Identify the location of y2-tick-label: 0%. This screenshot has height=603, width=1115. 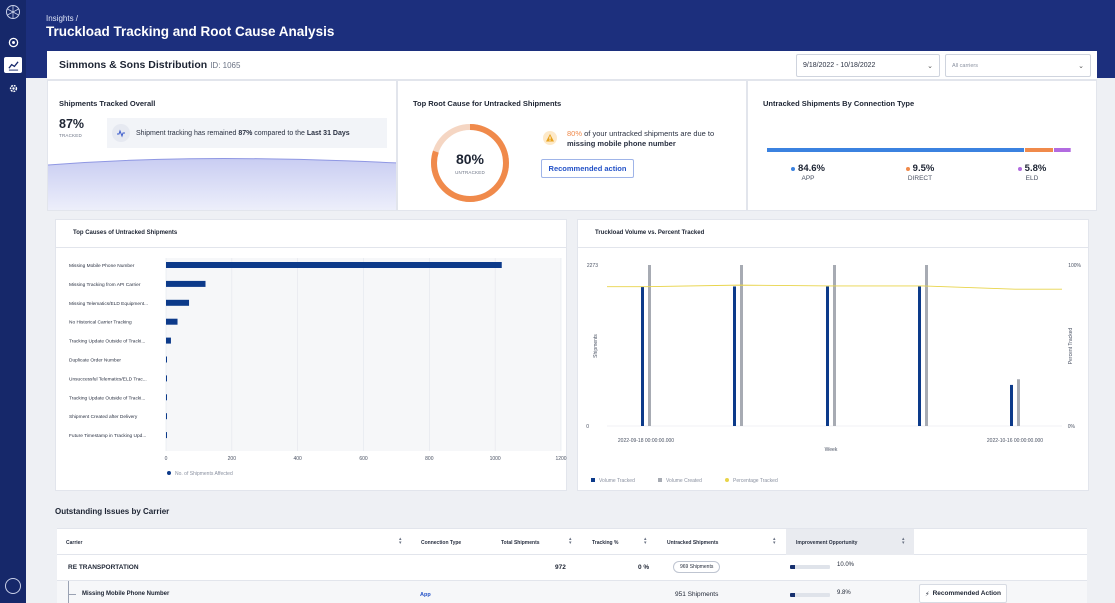
(1072, 427).